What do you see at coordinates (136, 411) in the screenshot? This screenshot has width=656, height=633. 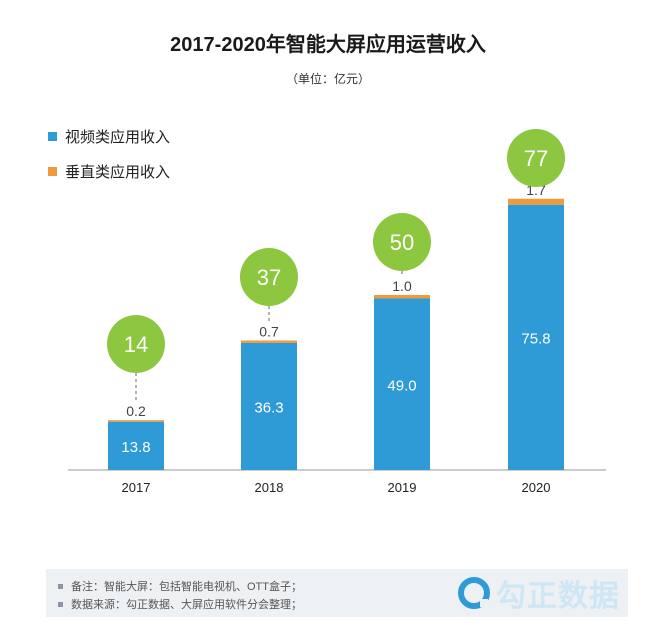 I see `data-label-vertical-2017: 0.2` at bounding box center [136, 411].